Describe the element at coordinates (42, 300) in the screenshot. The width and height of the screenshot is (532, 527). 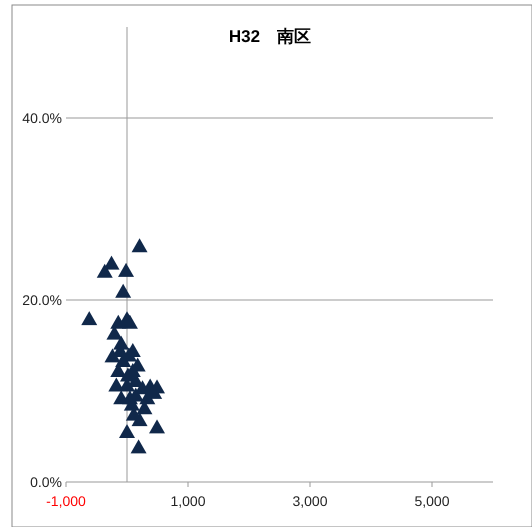
I see `y-tick-label: 20.0%` at that location.